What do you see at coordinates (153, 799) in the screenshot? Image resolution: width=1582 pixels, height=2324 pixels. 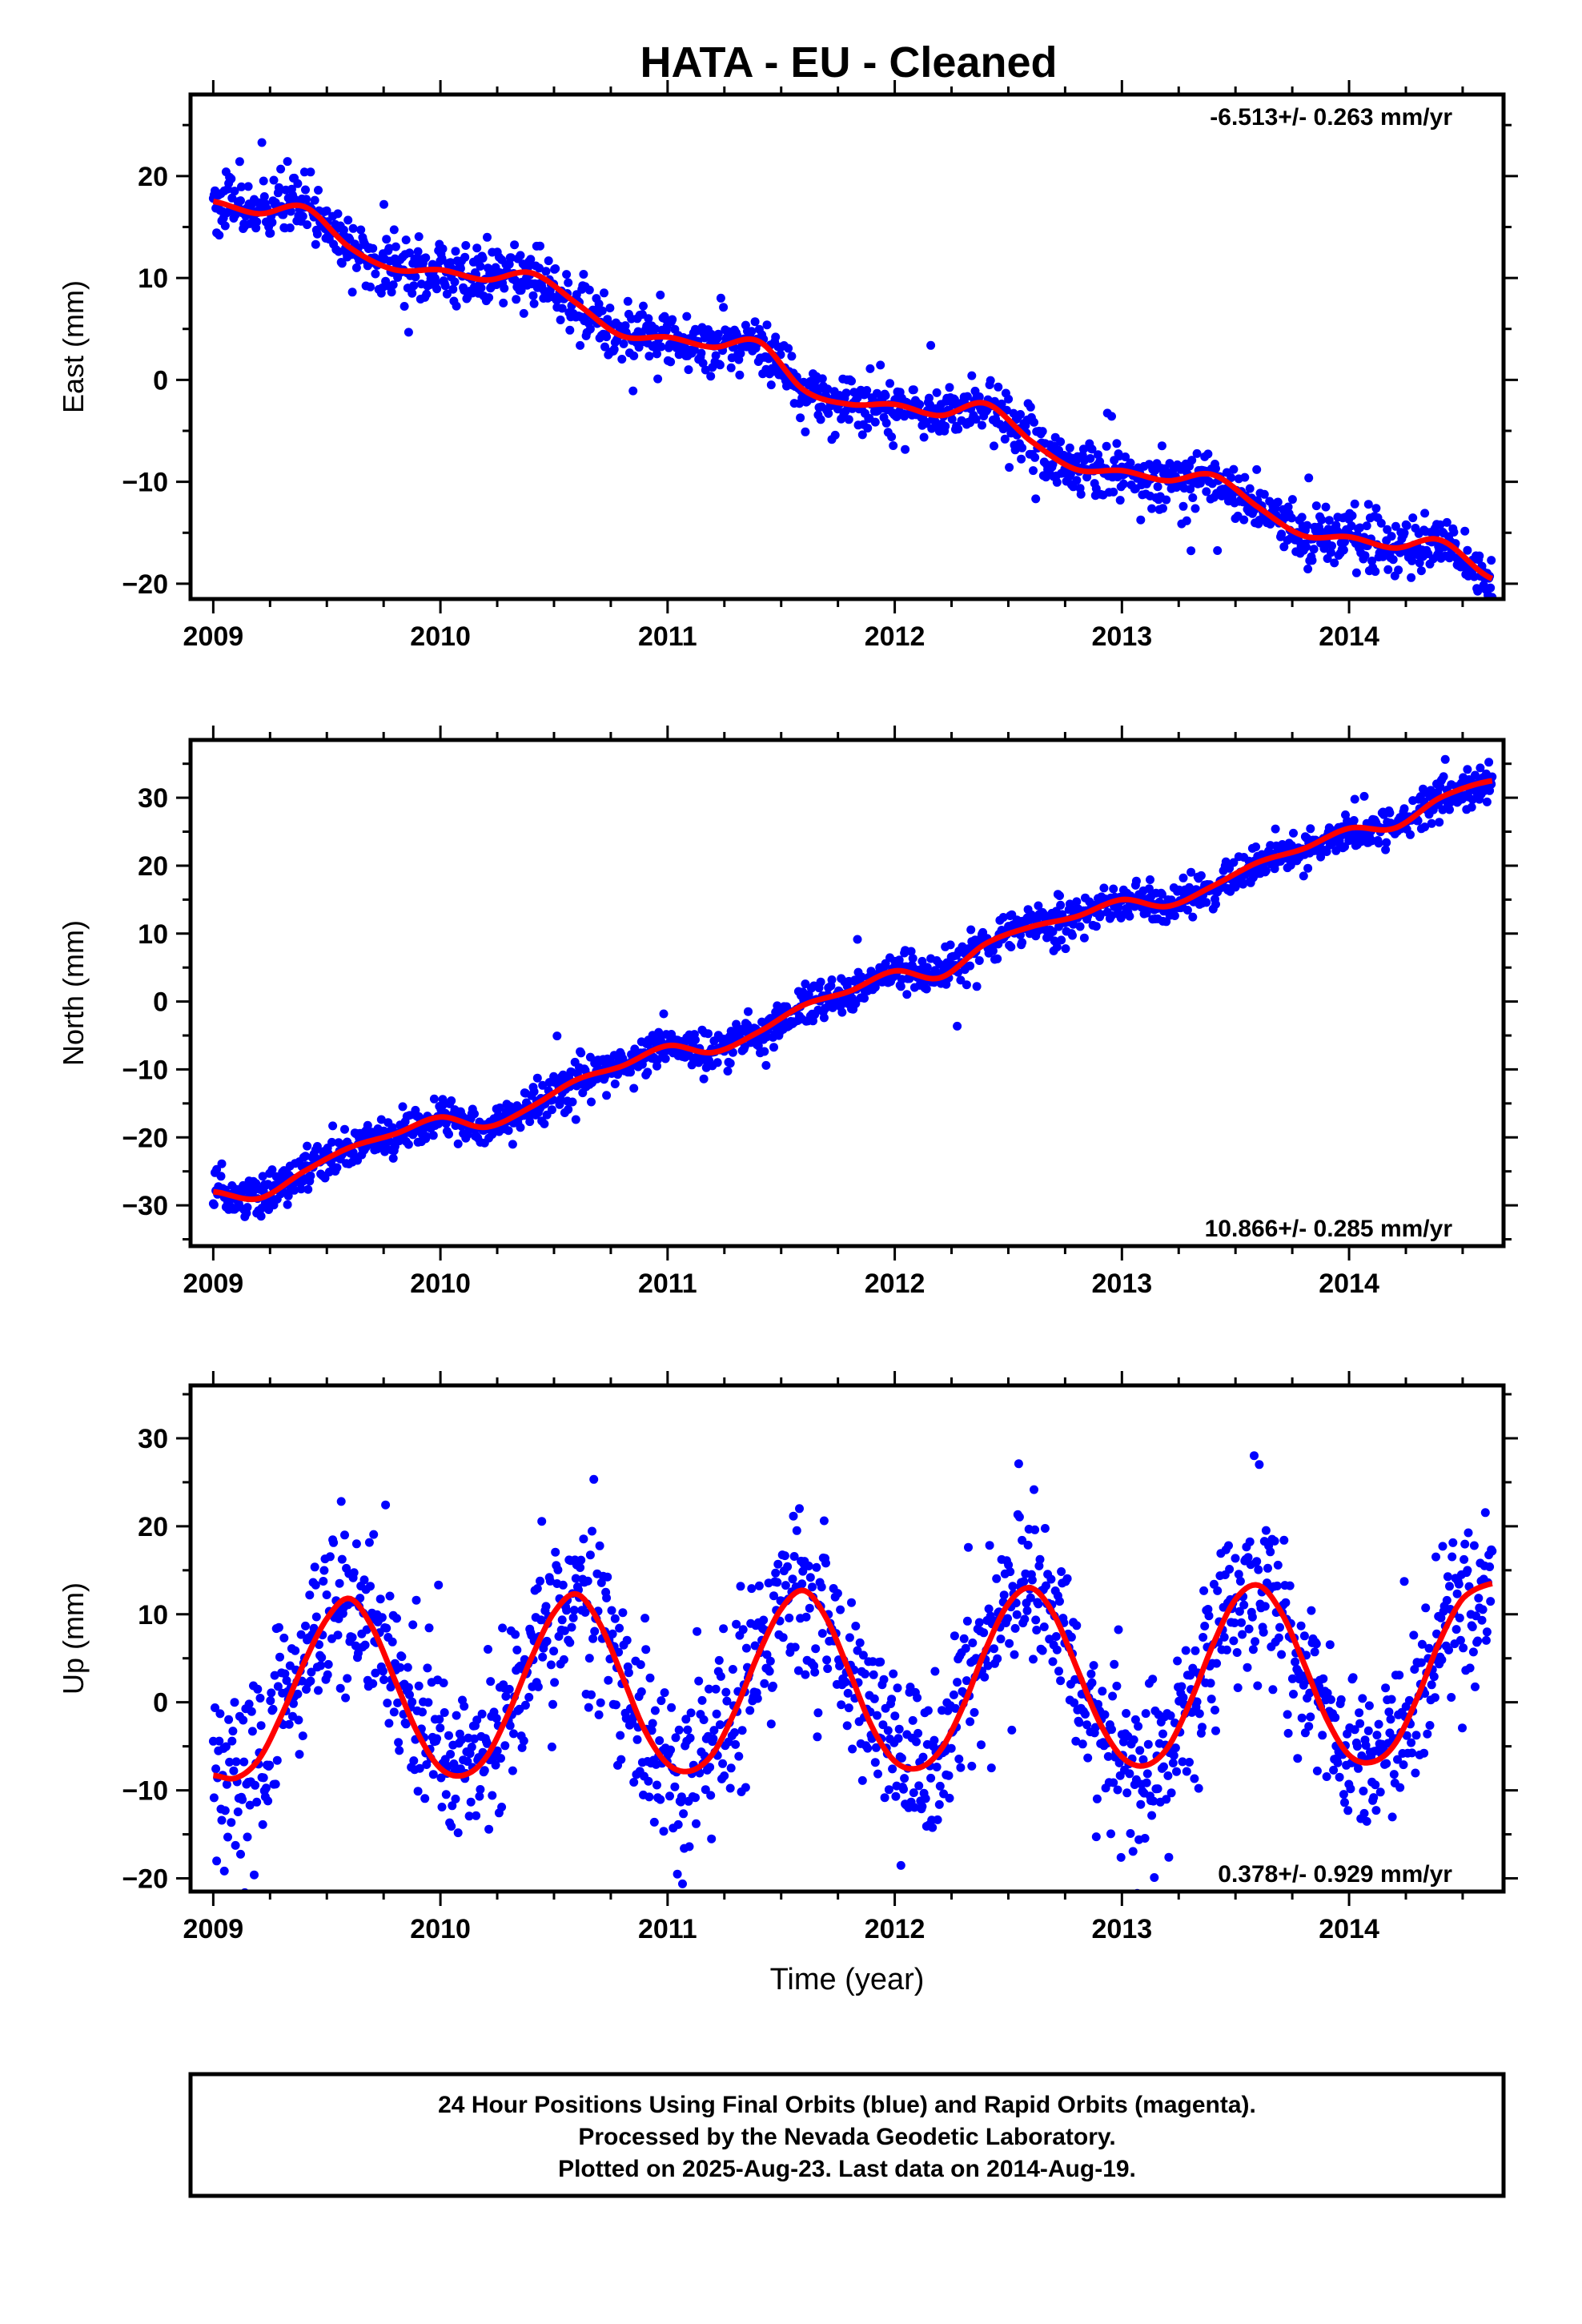 I see `y-tick-label: 30` at bounding box center [153, 799].